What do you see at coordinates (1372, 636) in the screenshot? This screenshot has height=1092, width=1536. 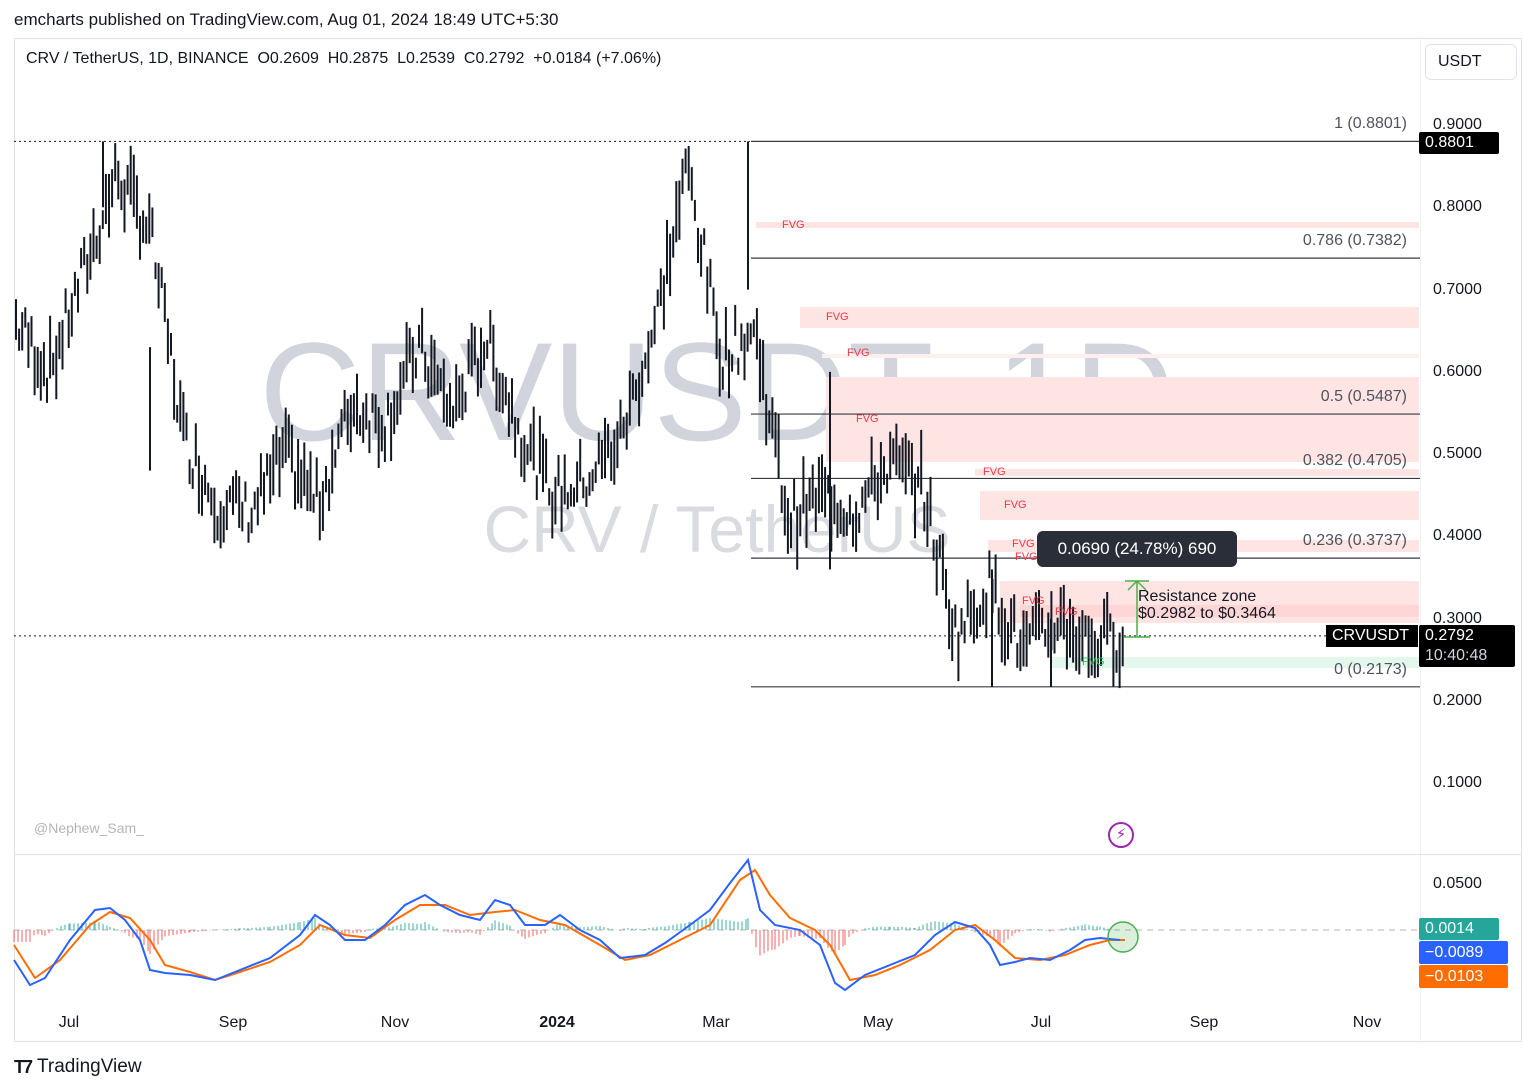 I see `symbol-badge: CRVUSDT` at bounding box center [1372, 636].